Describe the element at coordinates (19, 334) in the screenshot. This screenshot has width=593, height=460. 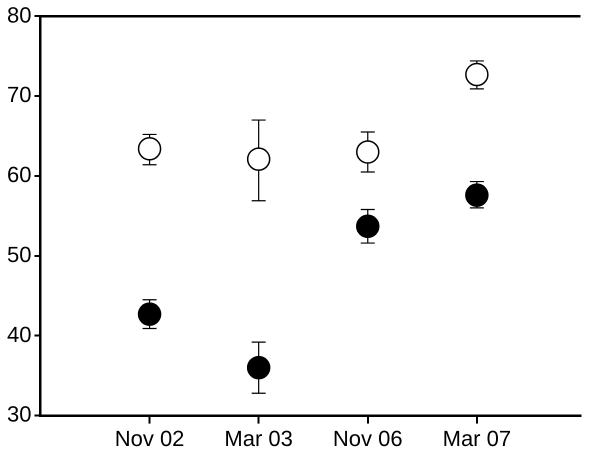
I see `y-tick-label: 40` at that location.